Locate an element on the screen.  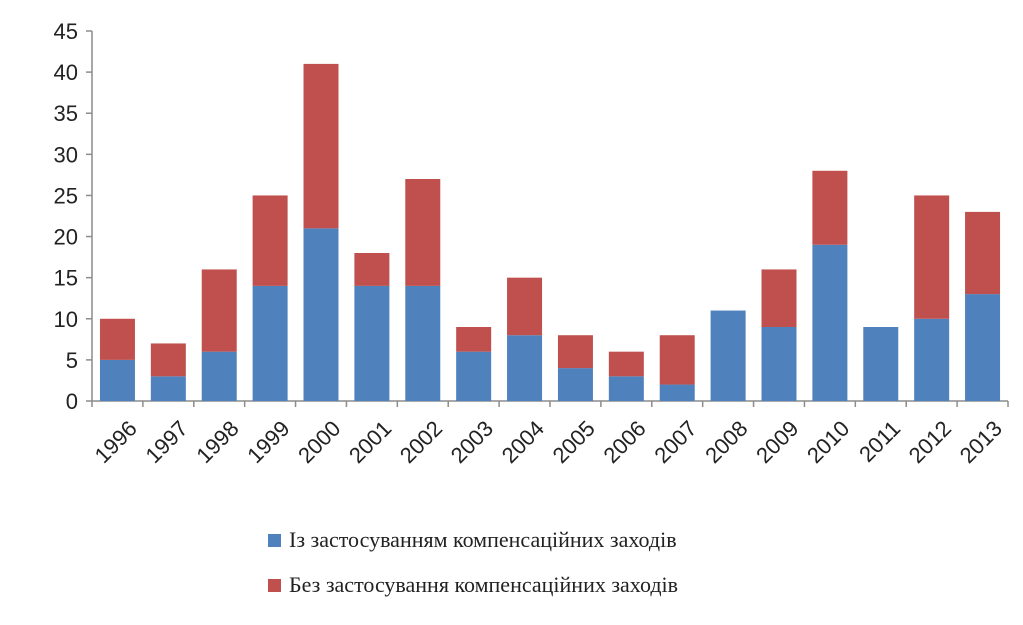
y-tick-label: 5 is located at coordinates (72, 360).